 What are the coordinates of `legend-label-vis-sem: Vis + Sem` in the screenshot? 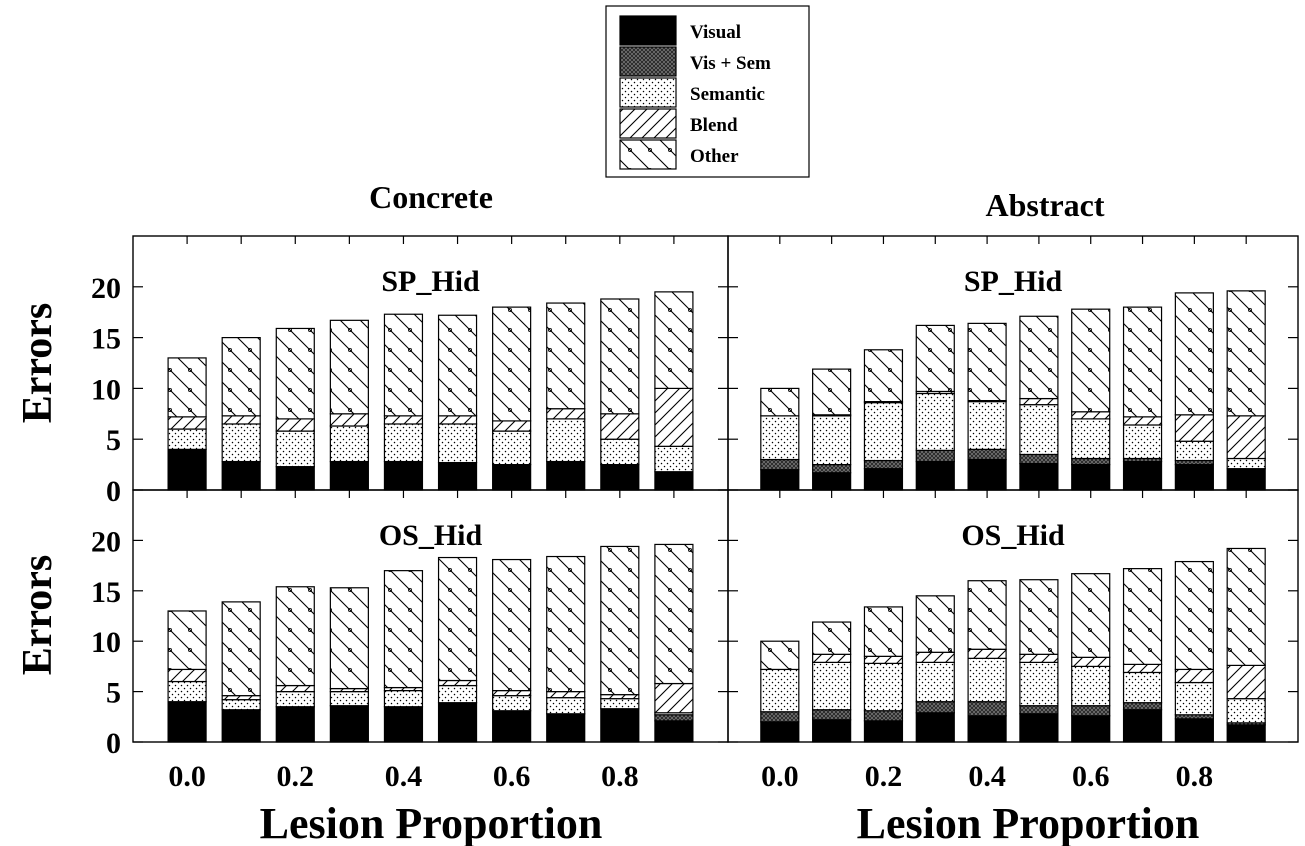 It's located at (730, 63).